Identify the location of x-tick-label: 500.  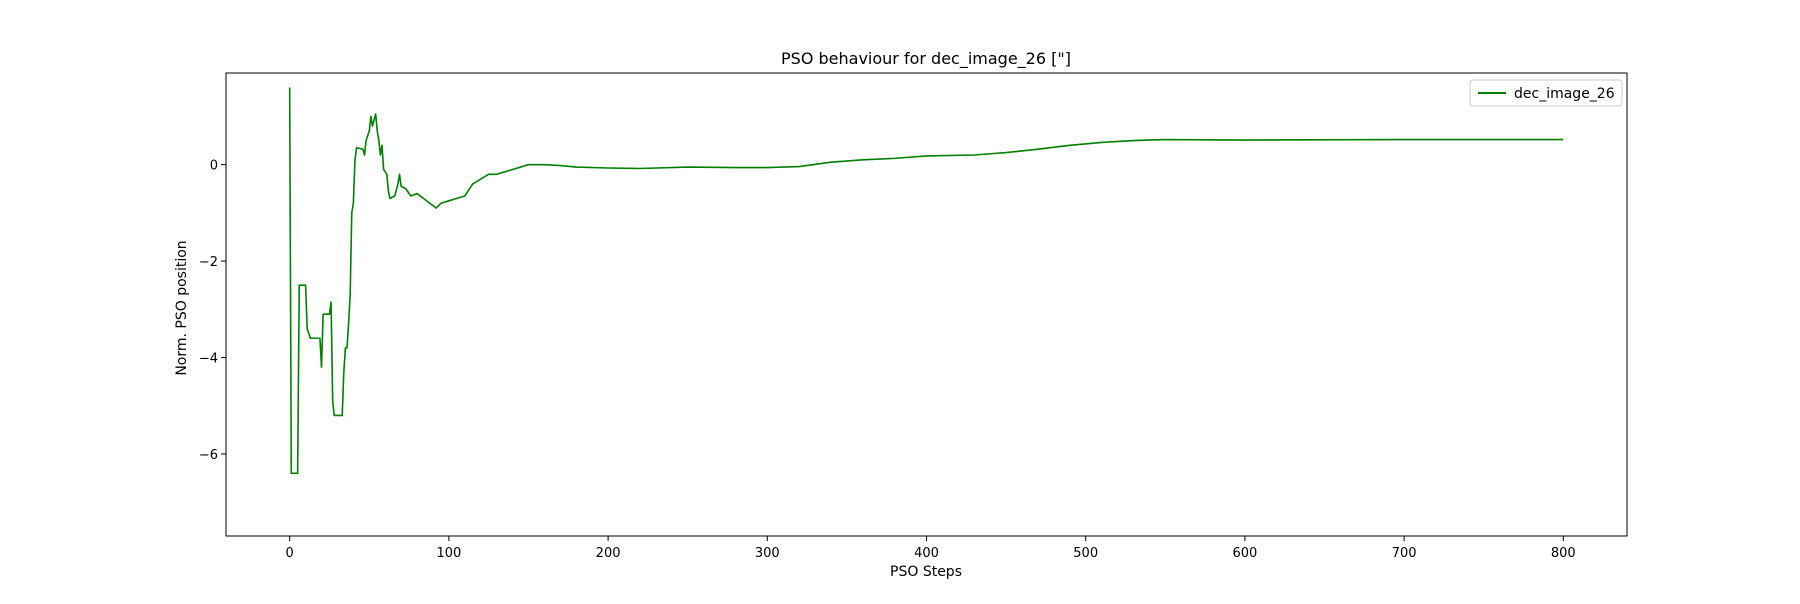
(1085, 553).